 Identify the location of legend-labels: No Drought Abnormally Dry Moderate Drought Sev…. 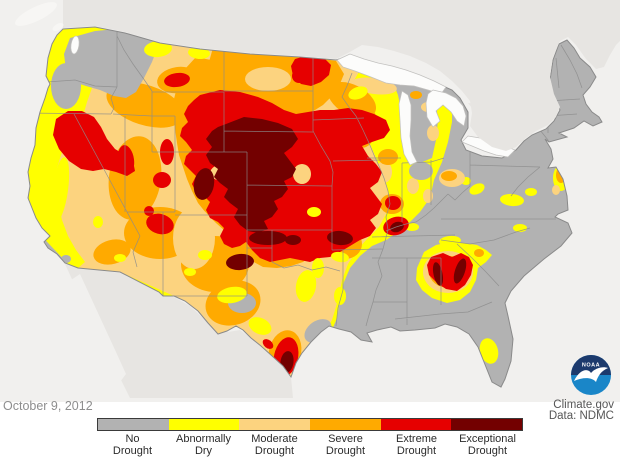
(310, 445).